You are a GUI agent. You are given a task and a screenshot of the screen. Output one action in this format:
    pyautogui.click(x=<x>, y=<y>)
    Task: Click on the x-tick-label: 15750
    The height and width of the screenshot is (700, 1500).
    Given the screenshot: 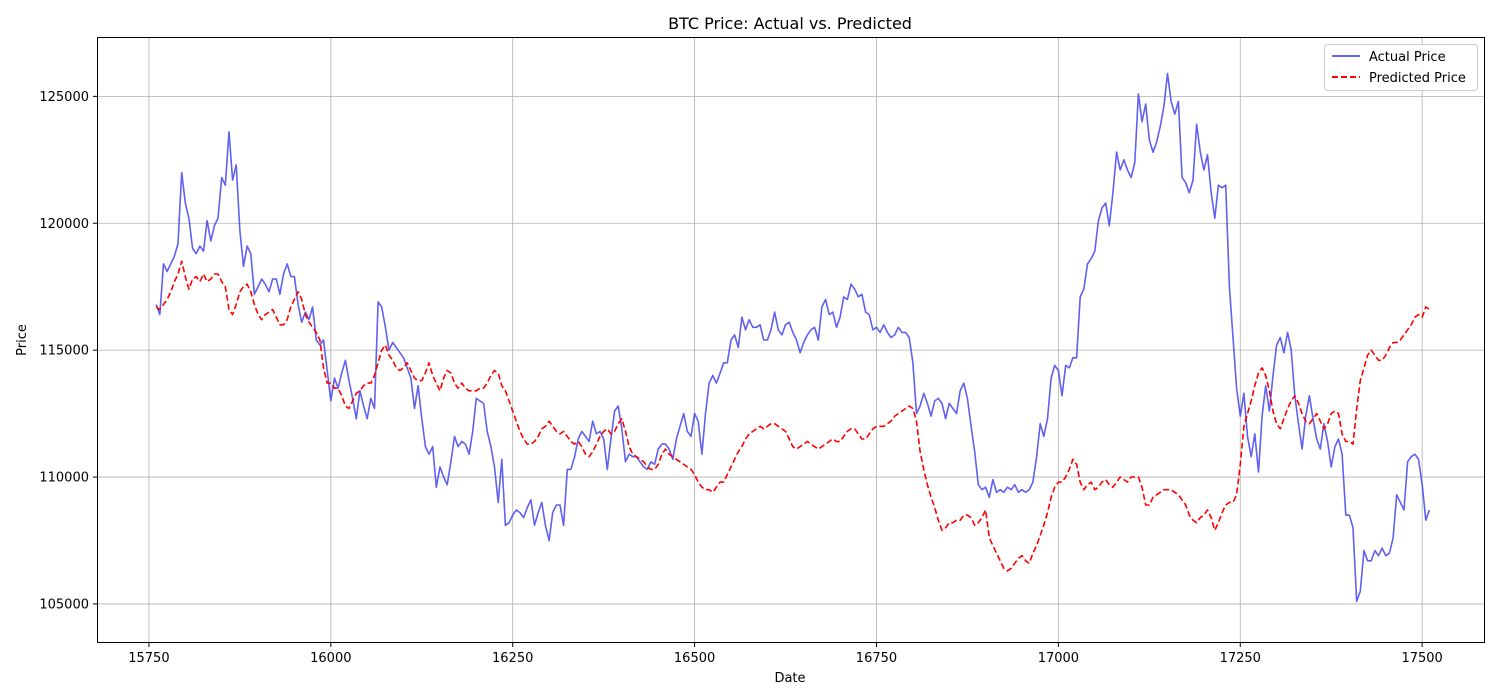 What is the action you would take?
    pyautogui.click(x=148, y=658)
    